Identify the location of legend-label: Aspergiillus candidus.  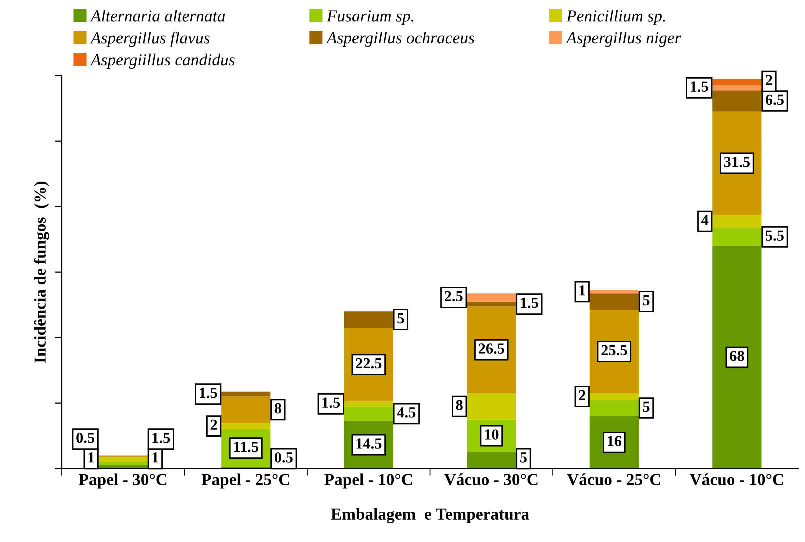
(162, 62).